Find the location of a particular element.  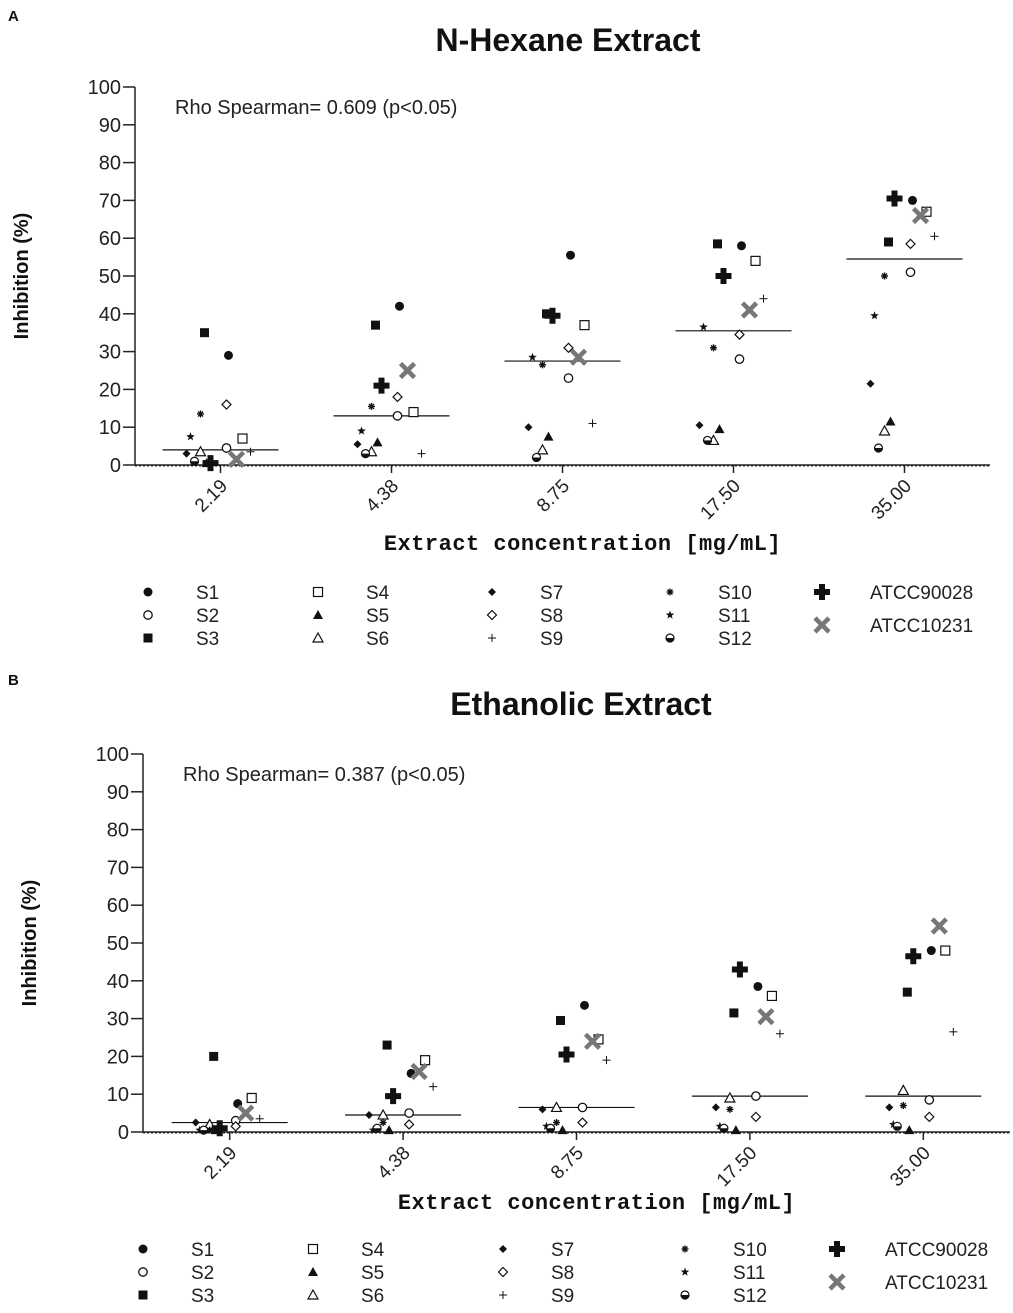

y-tick-label: 10 is located at coordinates (118, 1095).